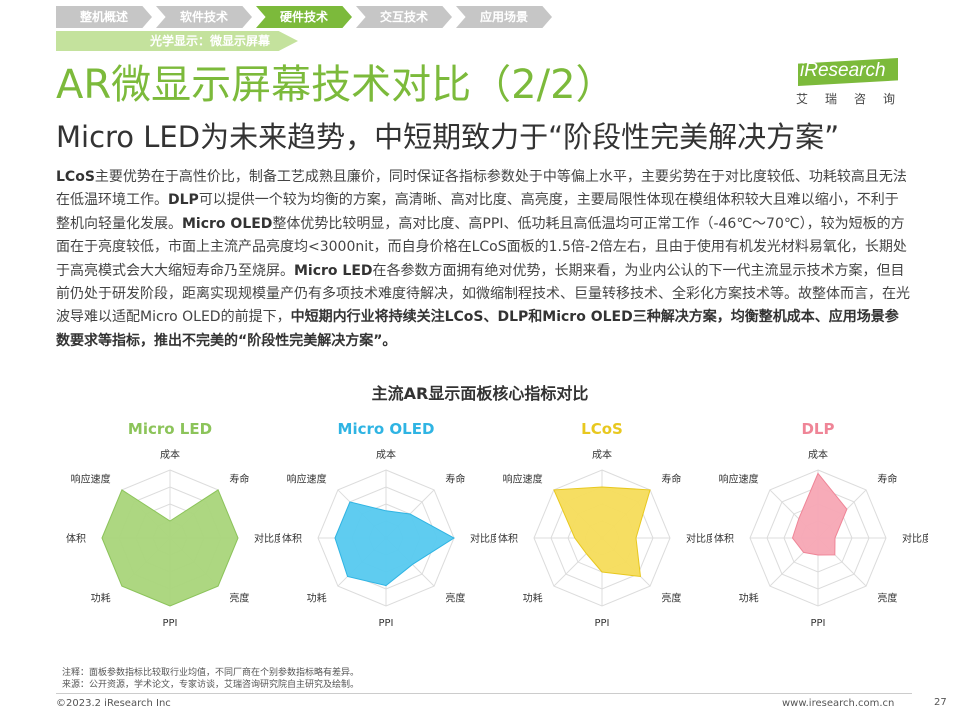 The width and height of the screenshot is (960, 720). What do you see at coordinates (838, 703) in the screenshot?
I see `website-link: www.iresearch.com.cn` at bounding box center [838, 703].